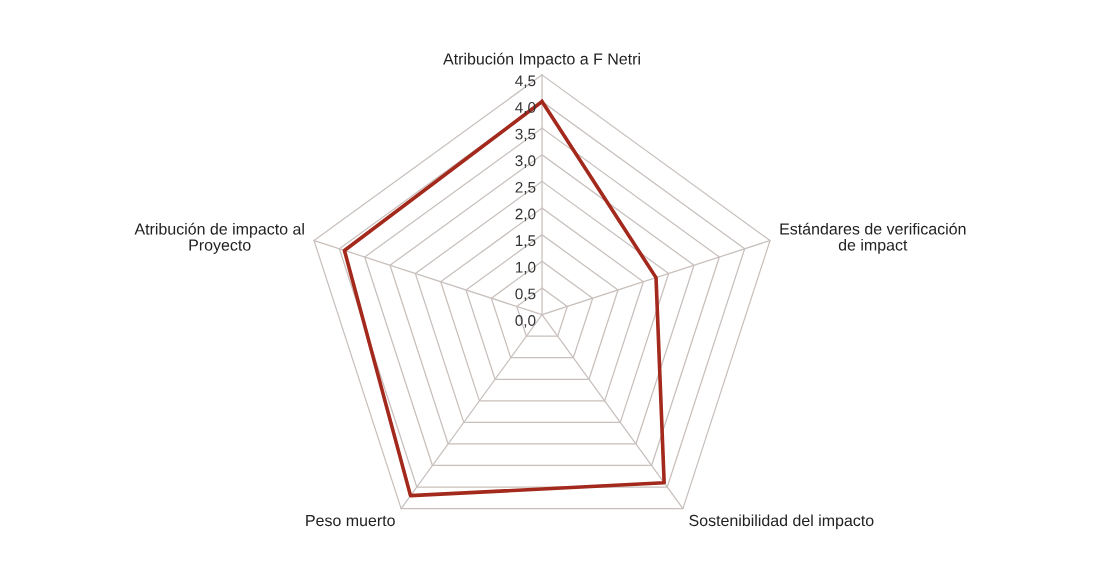 This screenshot has height=577, width=1095. I want to click on y-tick-label: 0,5, so click(525, 295).